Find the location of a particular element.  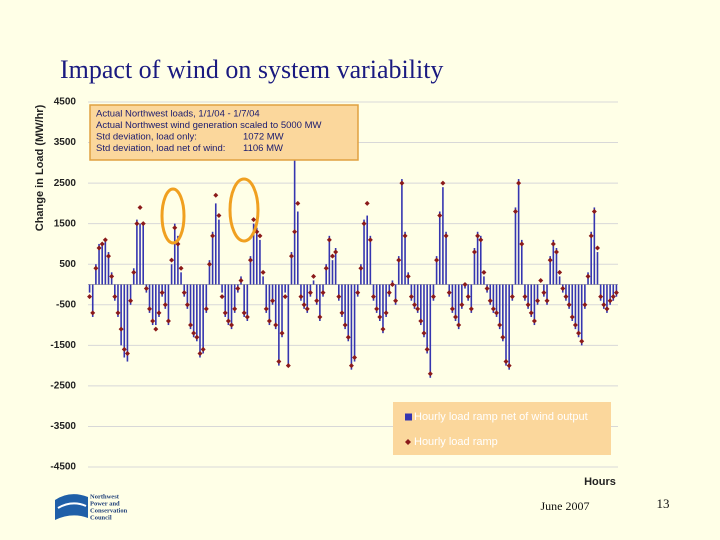

logo-text: Council is located at coordinates (101, 517).